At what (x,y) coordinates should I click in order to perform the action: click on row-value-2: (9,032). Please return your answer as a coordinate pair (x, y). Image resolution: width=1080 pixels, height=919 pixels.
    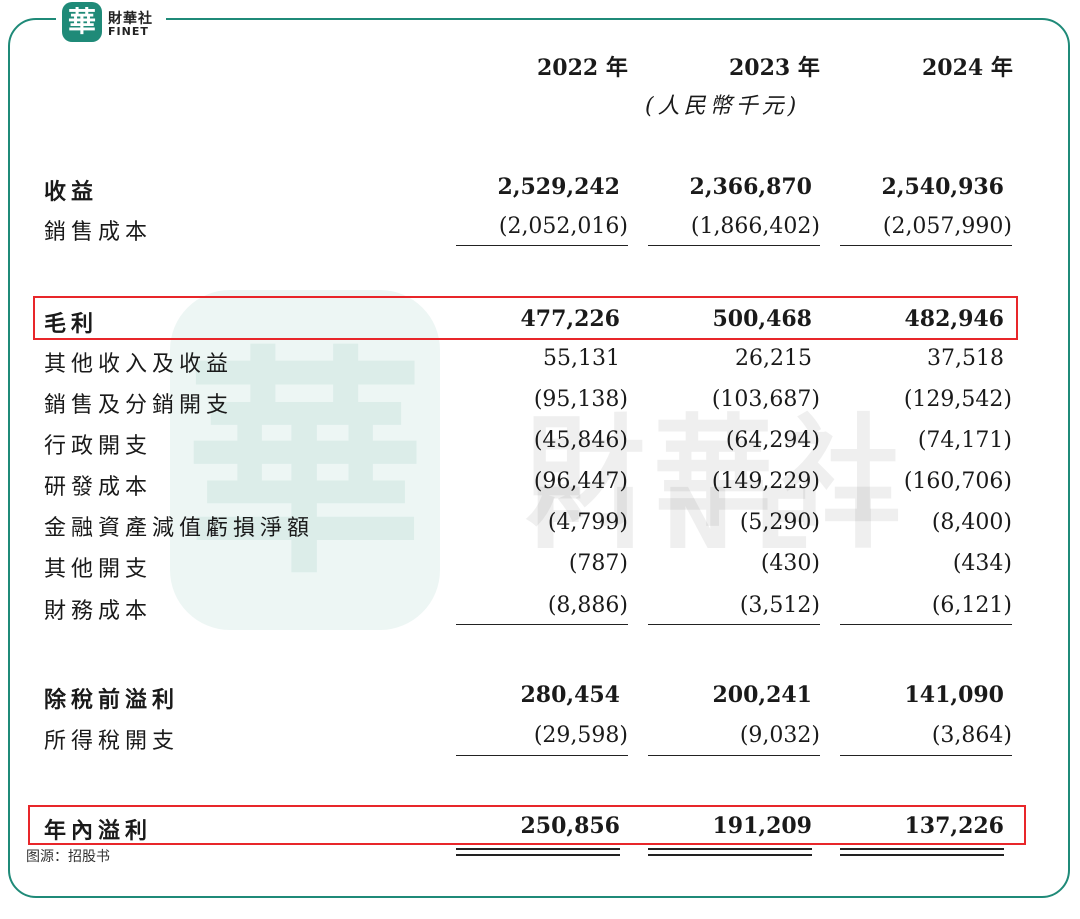
    Looking at the image, I should click on (779, 735).